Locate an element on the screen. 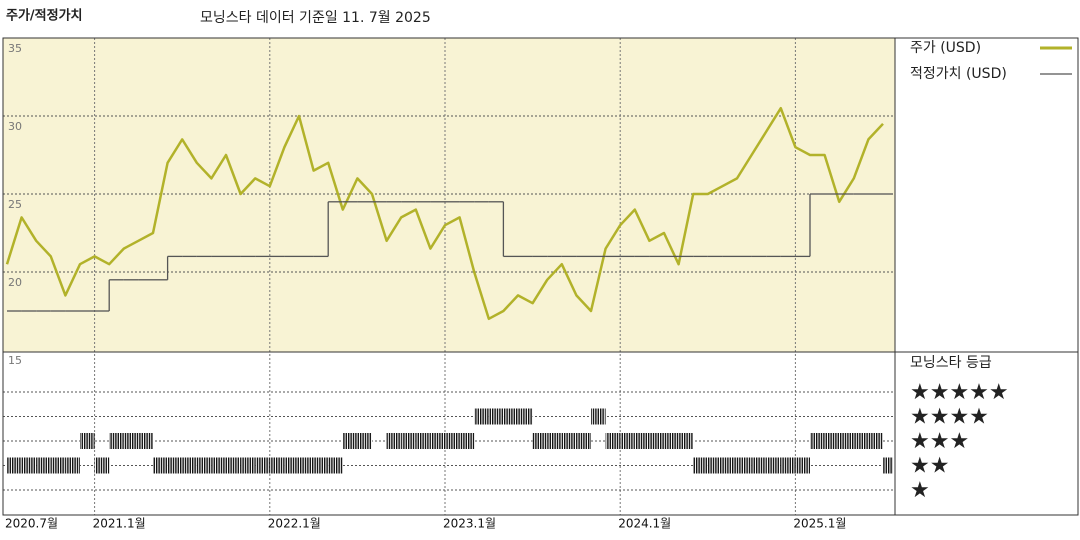  legend-label: 적정가치 (USD) is located at coordinates (958, 74).